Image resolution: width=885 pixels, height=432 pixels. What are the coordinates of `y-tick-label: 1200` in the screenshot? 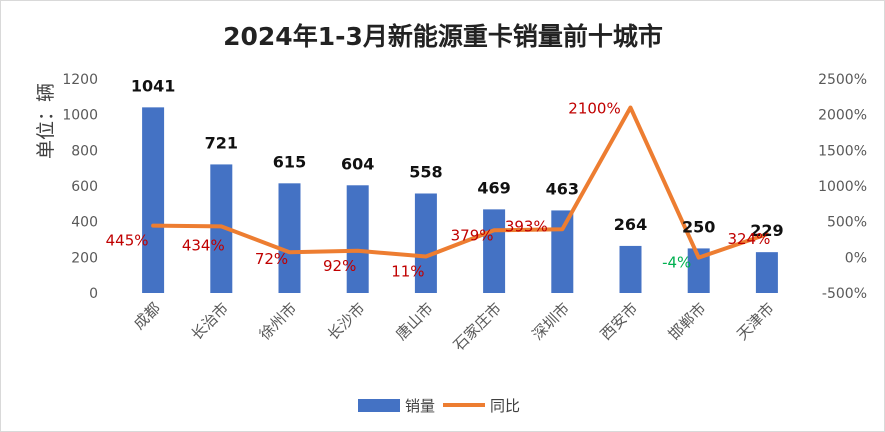 It's located at (80, 80).